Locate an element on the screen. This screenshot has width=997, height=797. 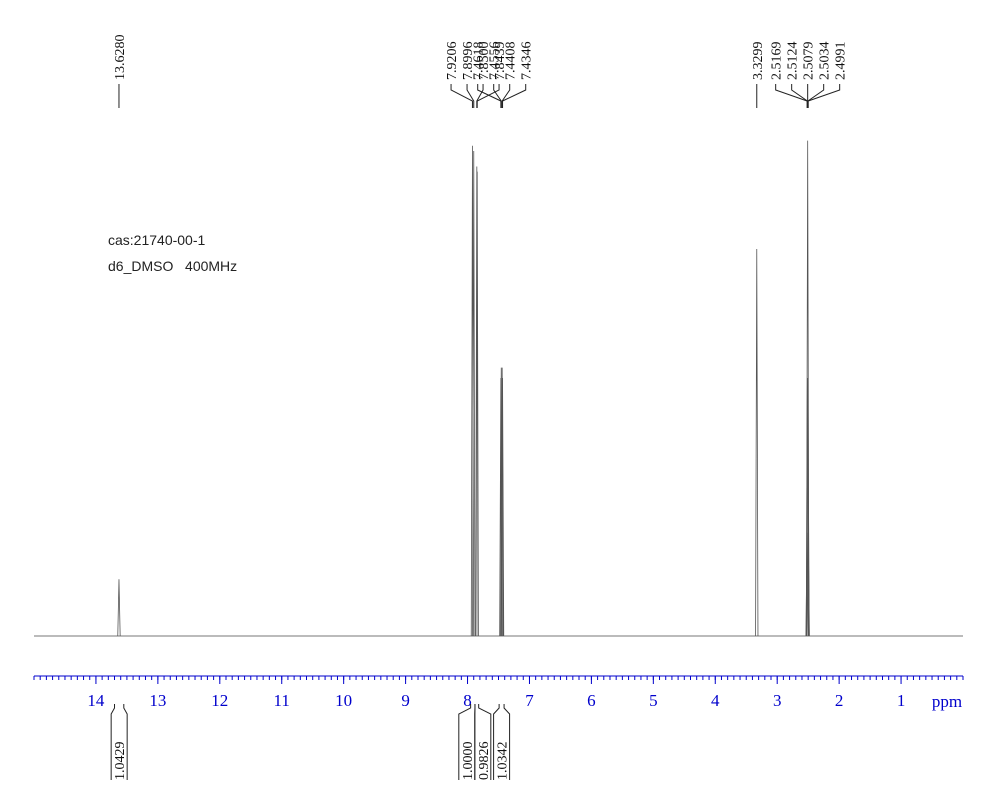
peak-label: 7.4618 is located at coordinates (479, 61).